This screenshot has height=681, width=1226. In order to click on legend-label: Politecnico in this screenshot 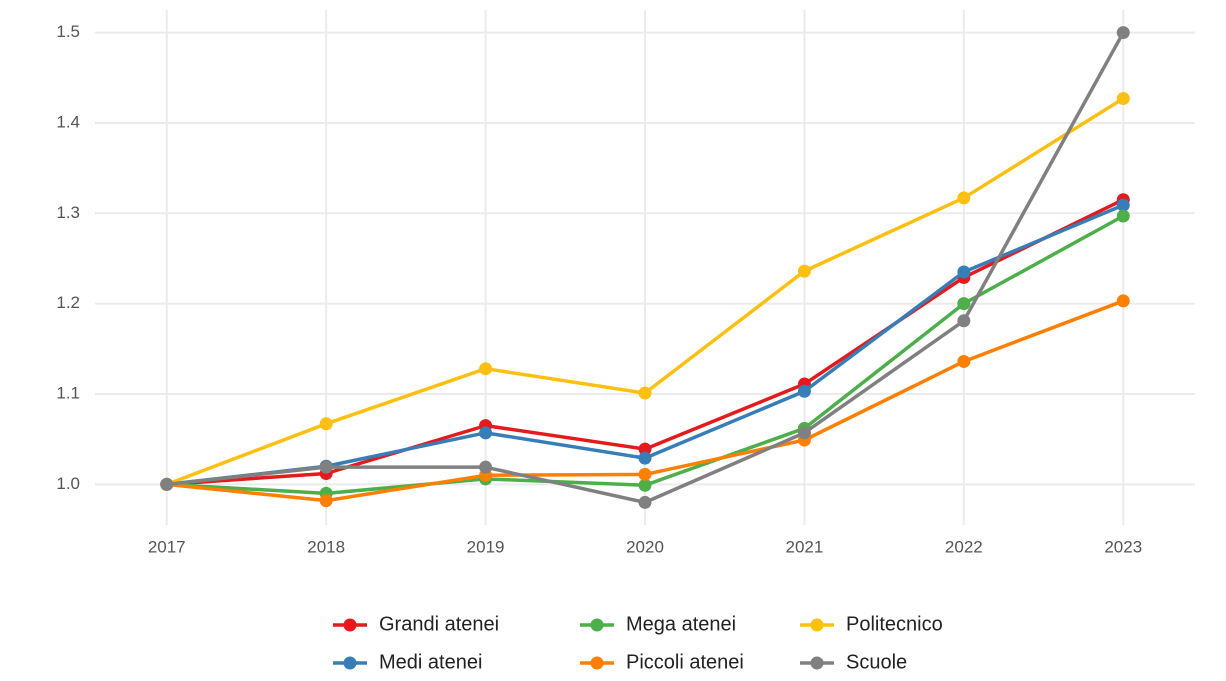, I will do `click(894, 624)`.